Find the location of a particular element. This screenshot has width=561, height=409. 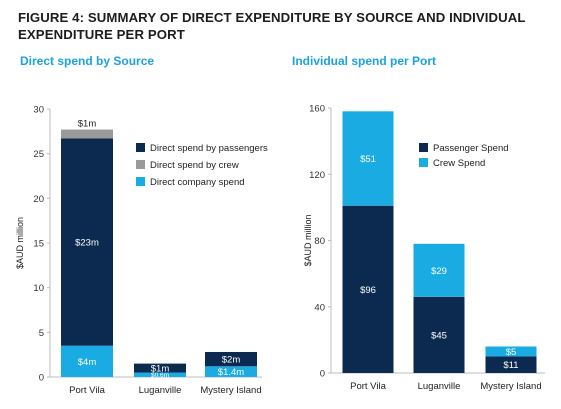

data-label: $51 is located at coordinates (368, 159).